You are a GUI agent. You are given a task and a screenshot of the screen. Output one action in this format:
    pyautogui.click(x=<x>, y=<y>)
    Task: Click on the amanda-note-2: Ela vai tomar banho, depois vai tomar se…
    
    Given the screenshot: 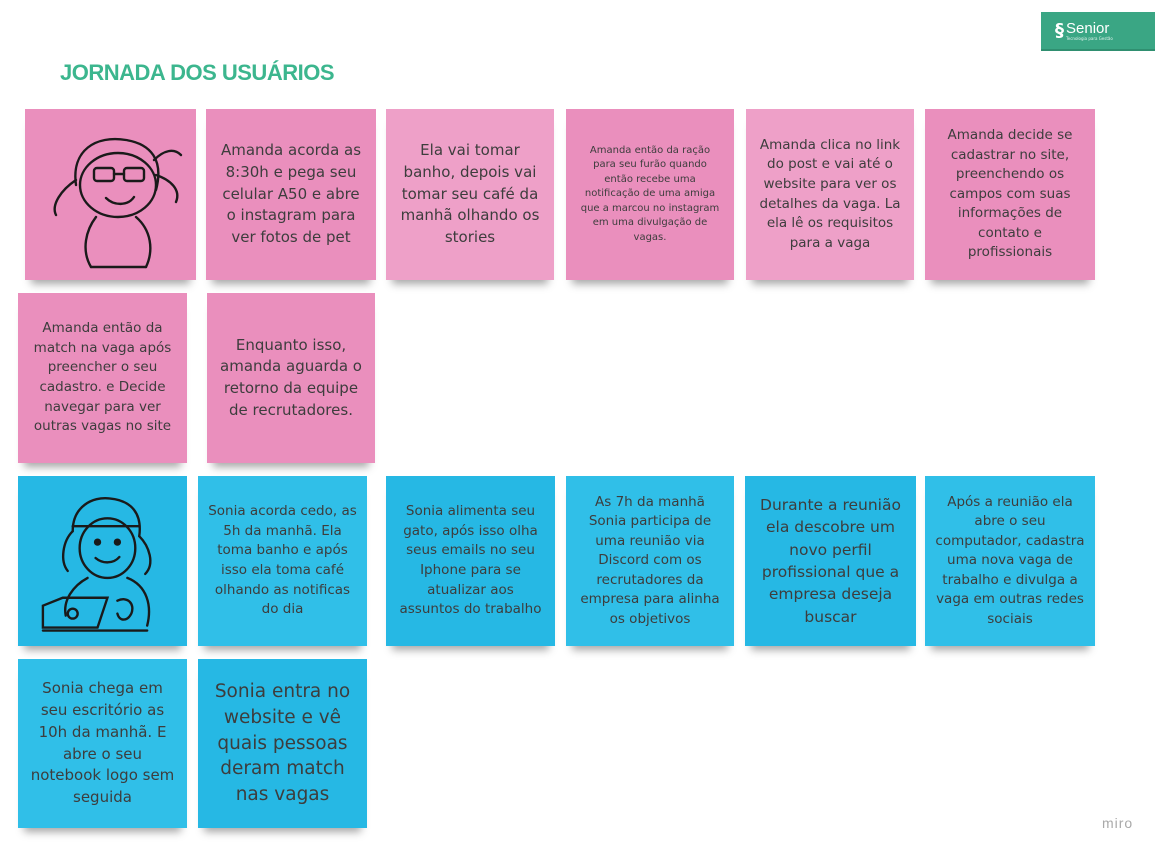 What is the action you would take?
    pyautogui.click(x=470, y=194)
    